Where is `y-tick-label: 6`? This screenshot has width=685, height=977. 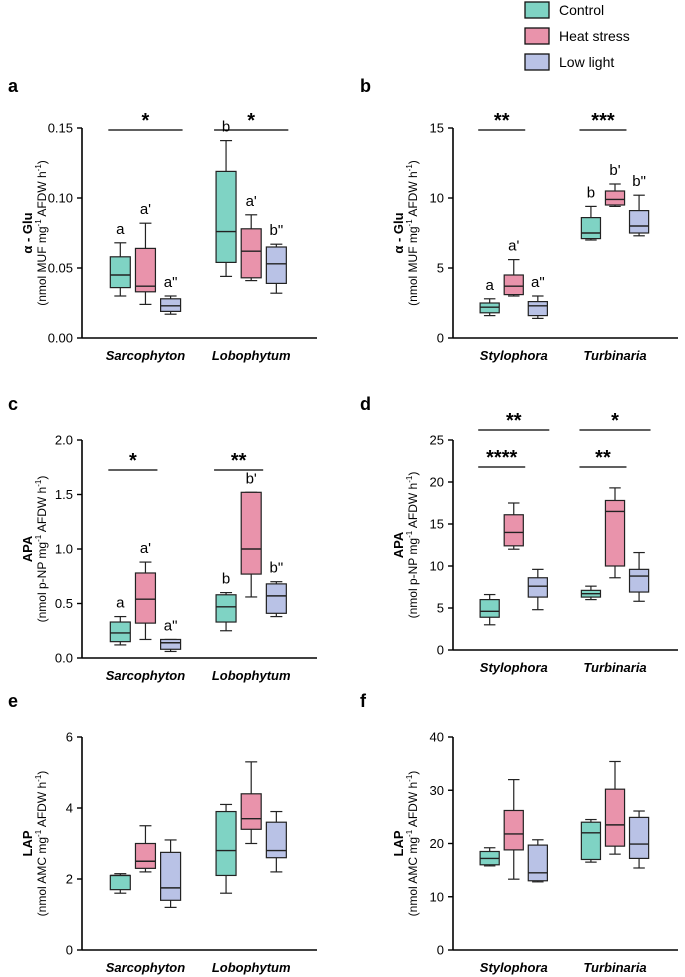 y-tick-label: 6 is located at coordinates (69, 737).